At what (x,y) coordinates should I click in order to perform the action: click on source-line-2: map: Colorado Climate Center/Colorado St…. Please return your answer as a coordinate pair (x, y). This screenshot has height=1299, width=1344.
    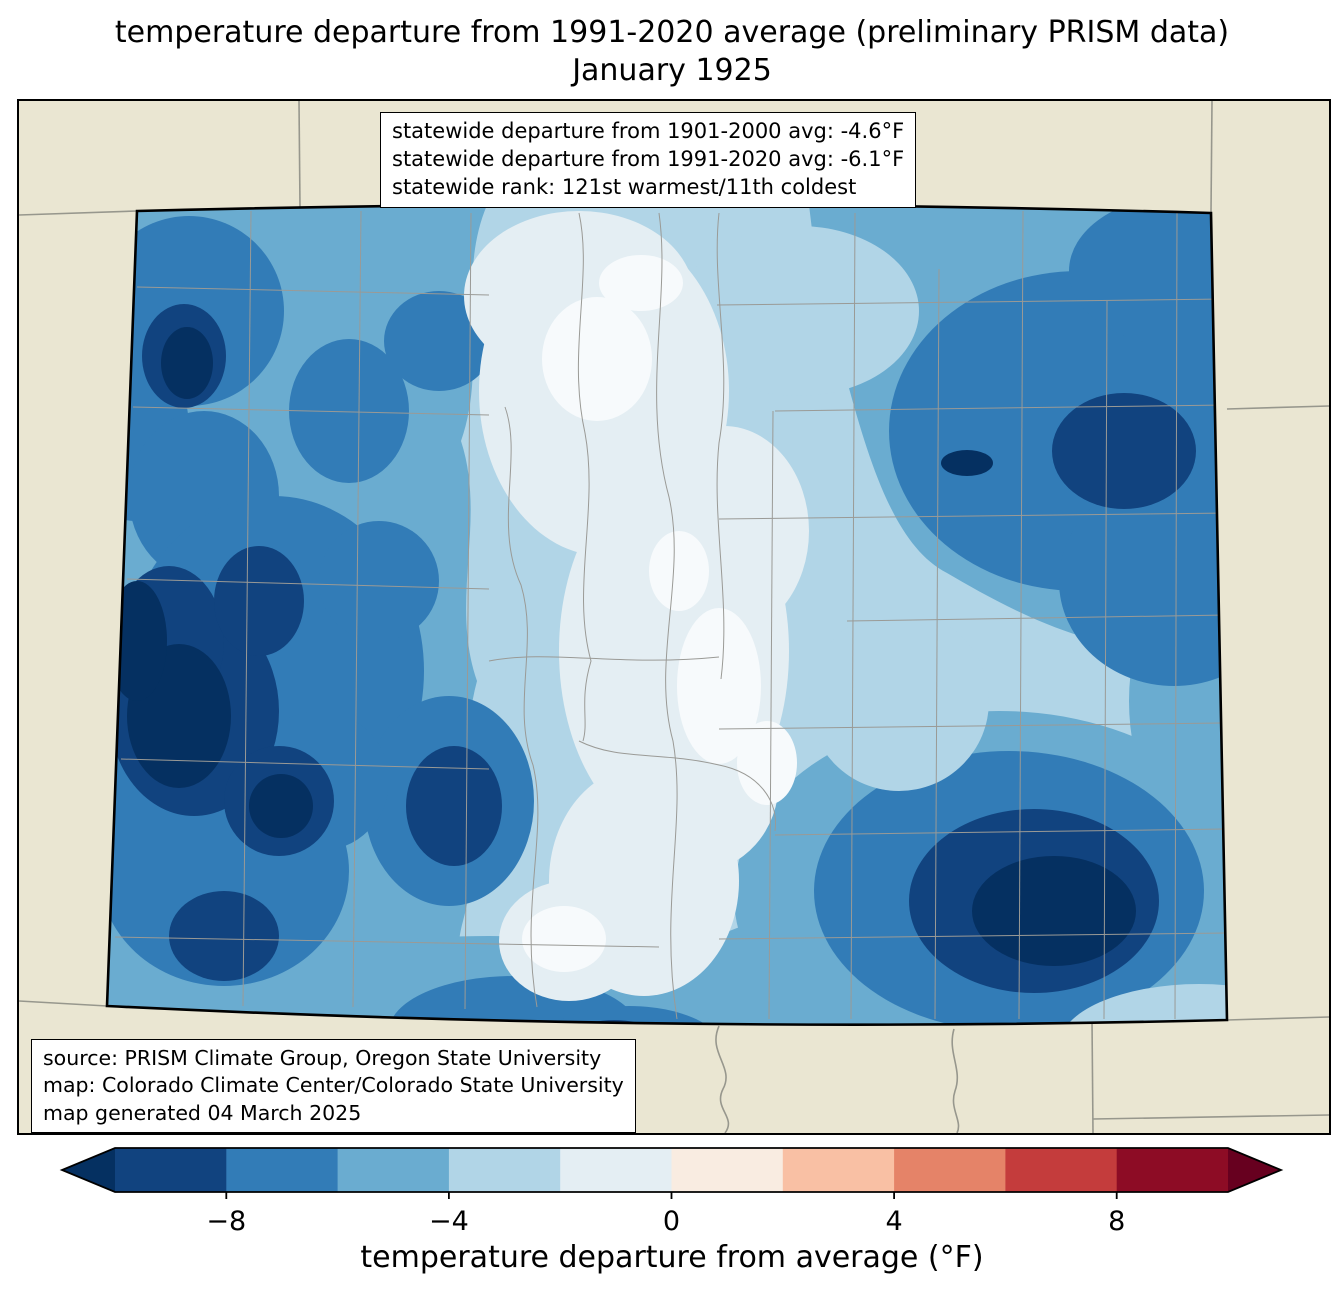
    Looking at the image, I should click on (333, 1085).